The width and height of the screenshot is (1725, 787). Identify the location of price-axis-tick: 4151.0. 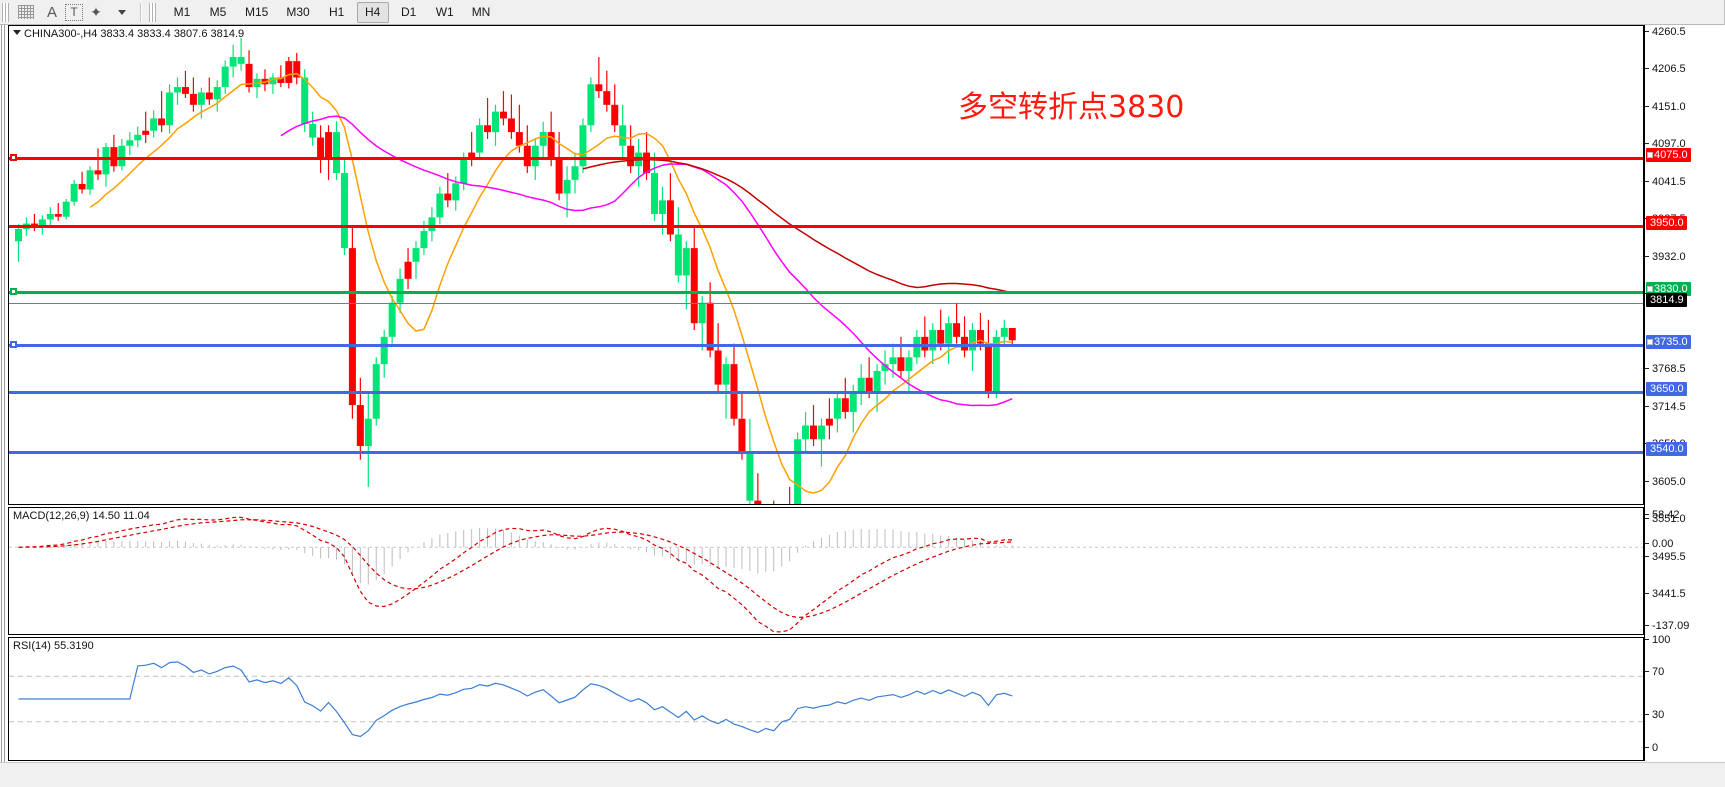
(1685, 107).